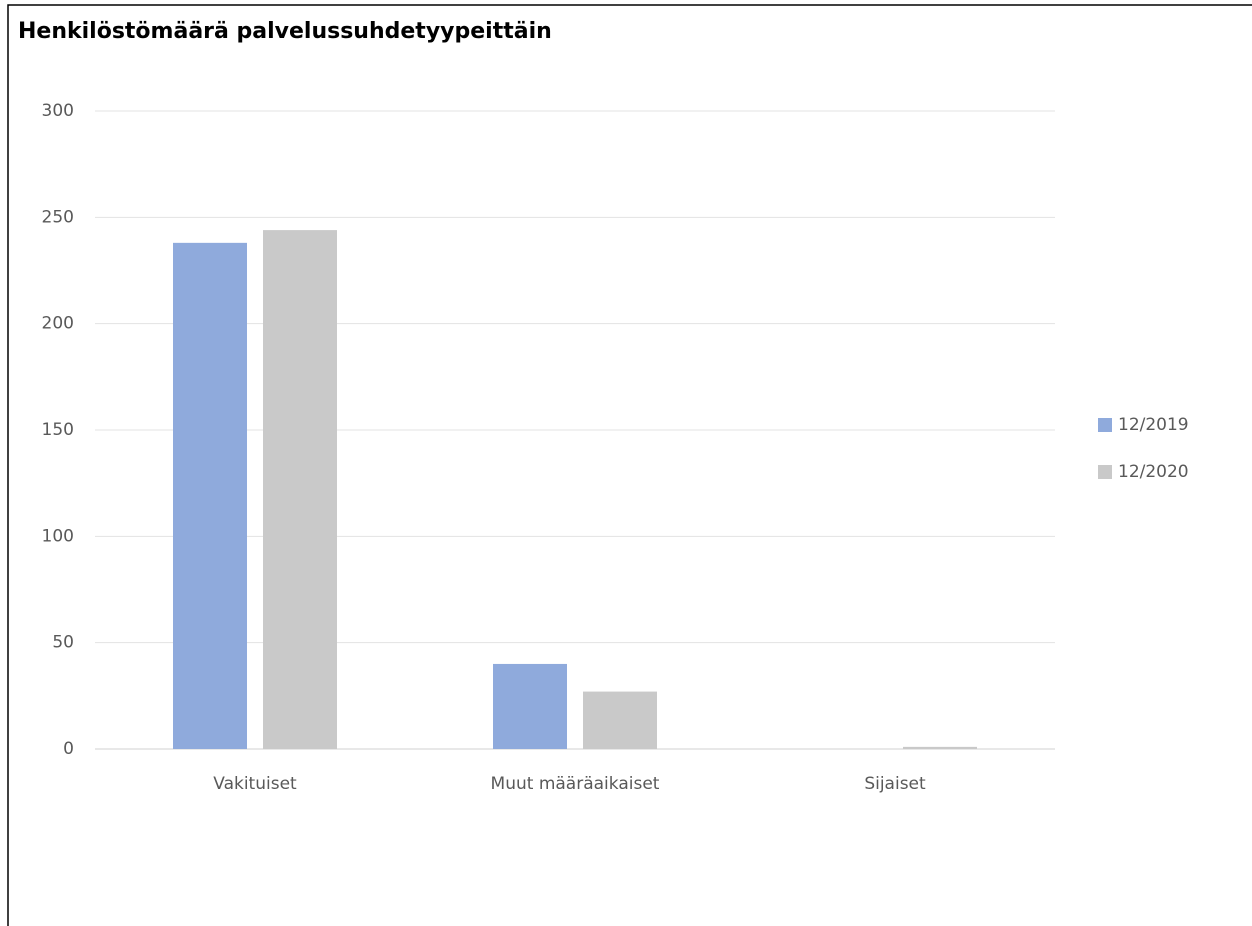  What do you see at coordinates (58, 324) in the screenshot?
I see `y-tick-label: 200` at bounding box center [58, 324].